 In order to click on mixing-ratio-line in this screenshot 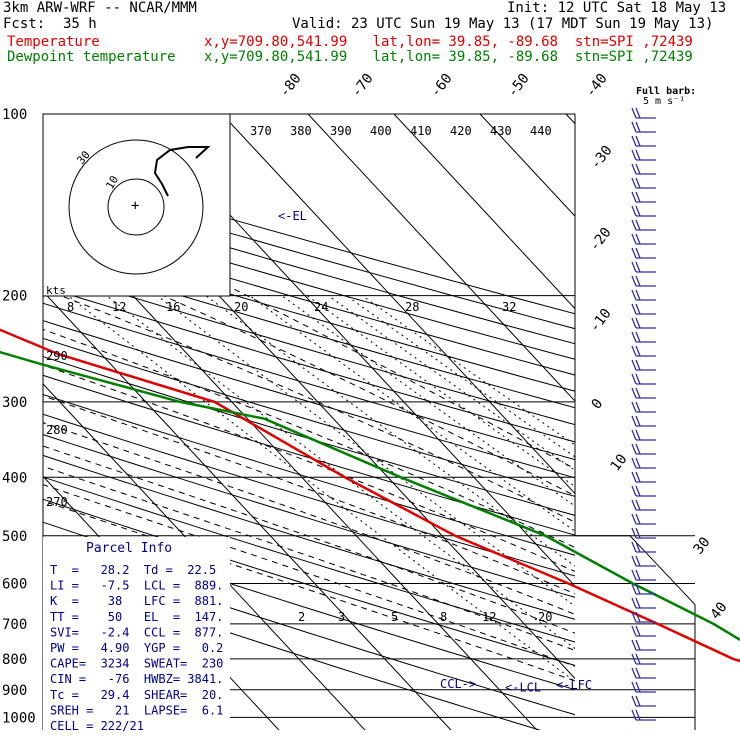, I will do `click(460, 376)`.